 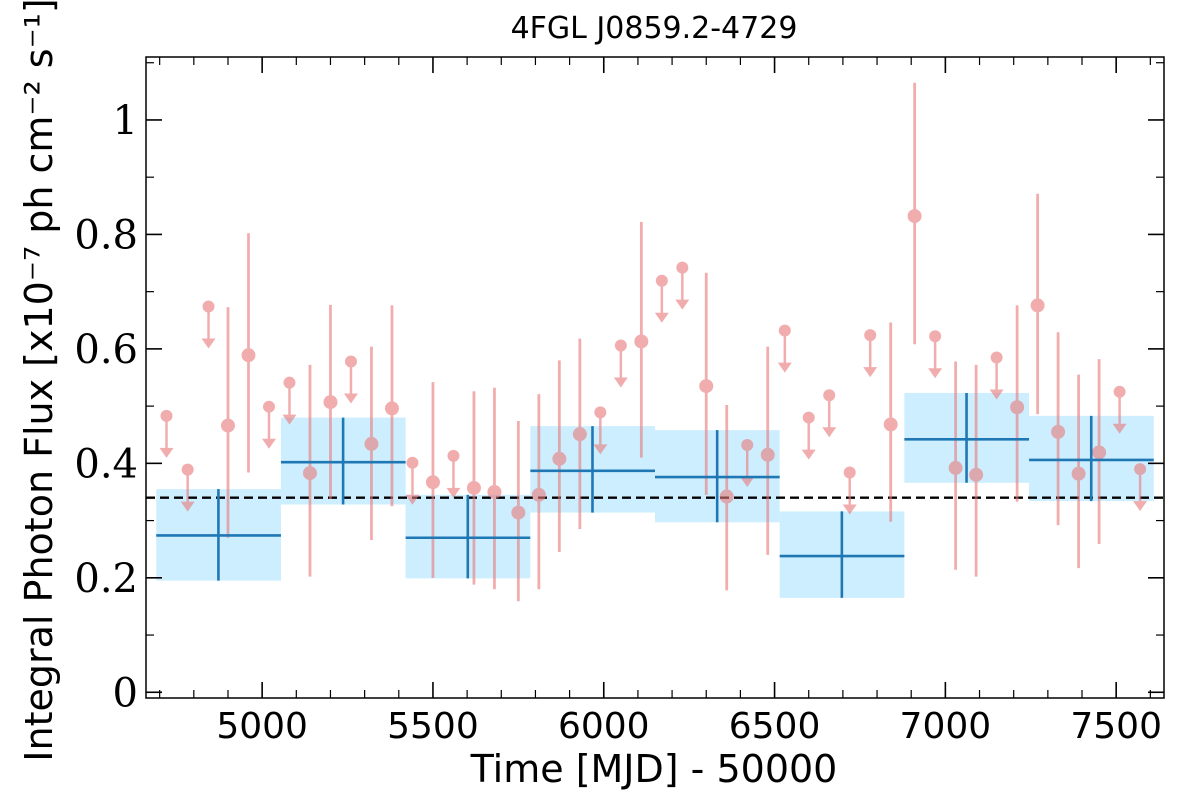 I want to click on y-tick-label: 0, so click(x=125, y=693).